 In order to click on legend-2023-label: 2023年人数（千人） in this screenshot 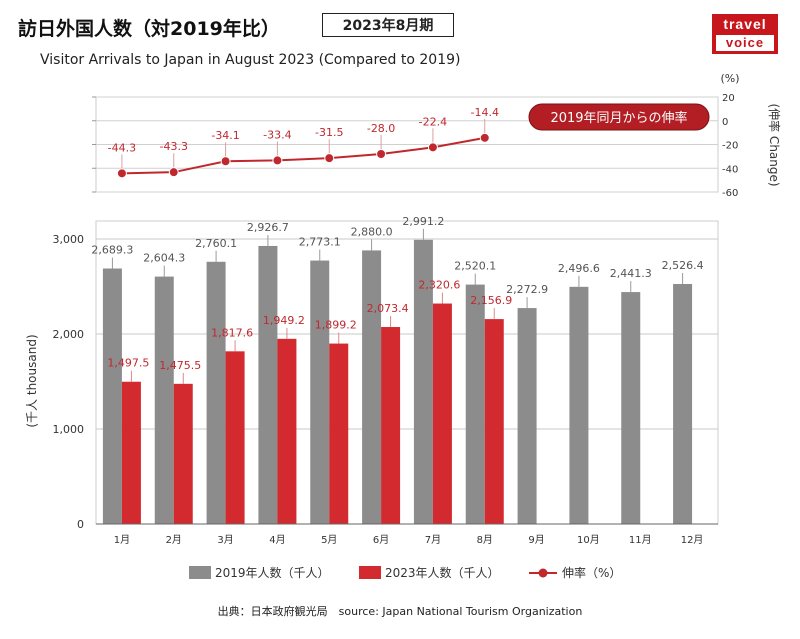, I will do `click(442, 572)`.